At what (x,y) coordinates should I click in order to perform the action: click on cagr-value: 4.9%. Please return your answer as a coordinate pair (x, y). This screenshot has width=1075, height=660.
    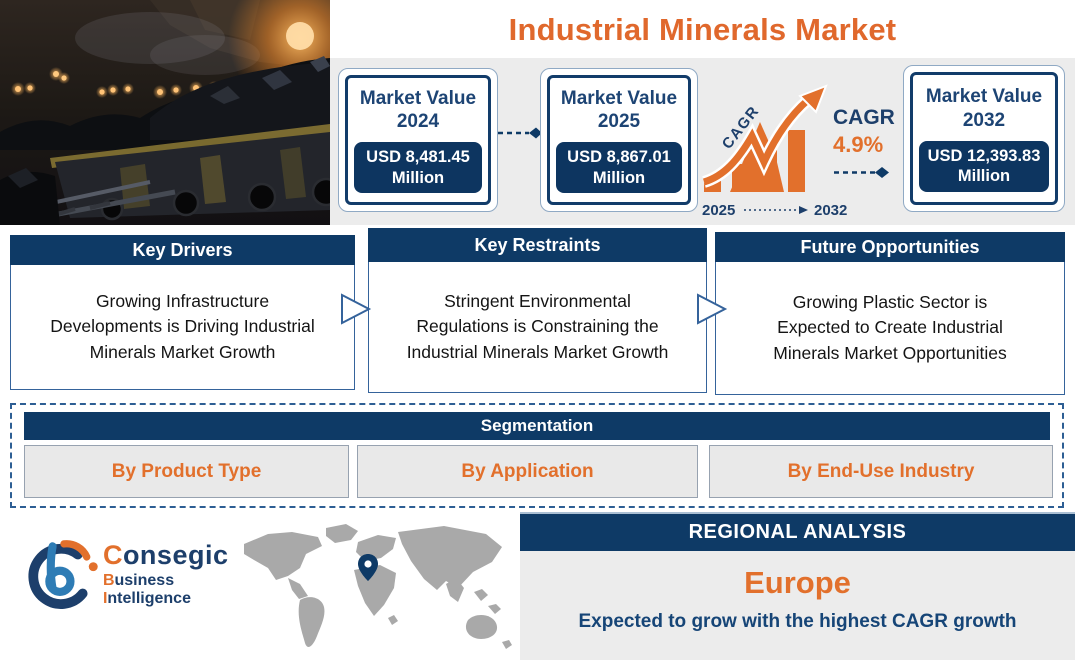
    Looking at the image, I should click on (858, 144).